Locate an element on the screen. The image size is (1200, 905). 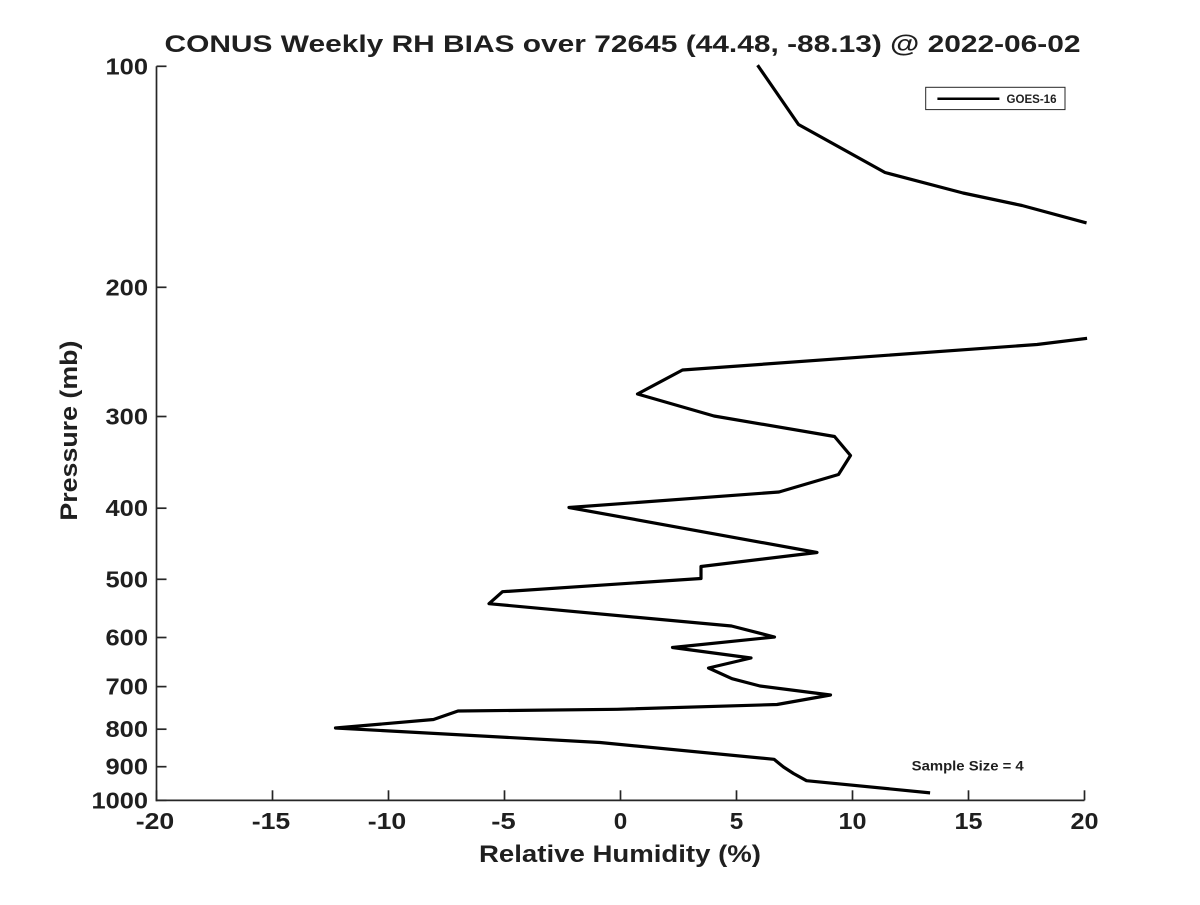
svg-text: 700 is located at coordinates (127, 687).